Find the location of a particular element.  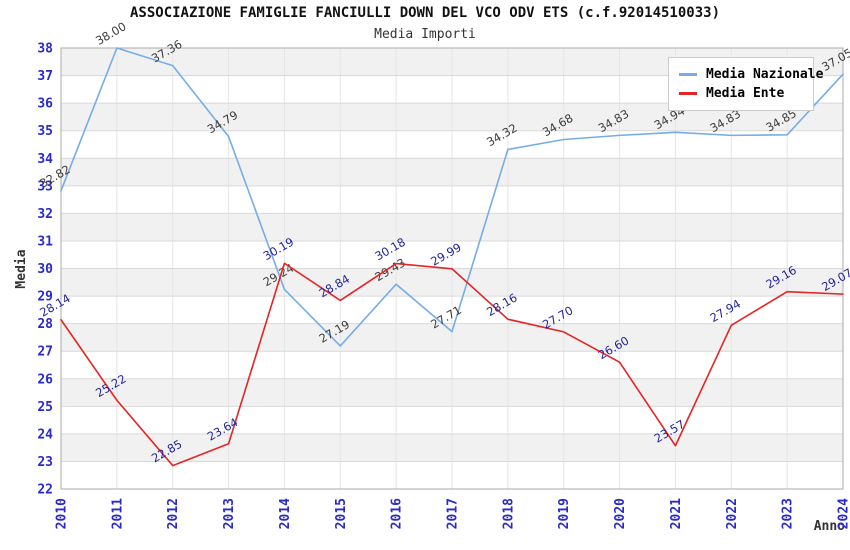

x-tick-label: 2022 is located at coordinates (732, 513).